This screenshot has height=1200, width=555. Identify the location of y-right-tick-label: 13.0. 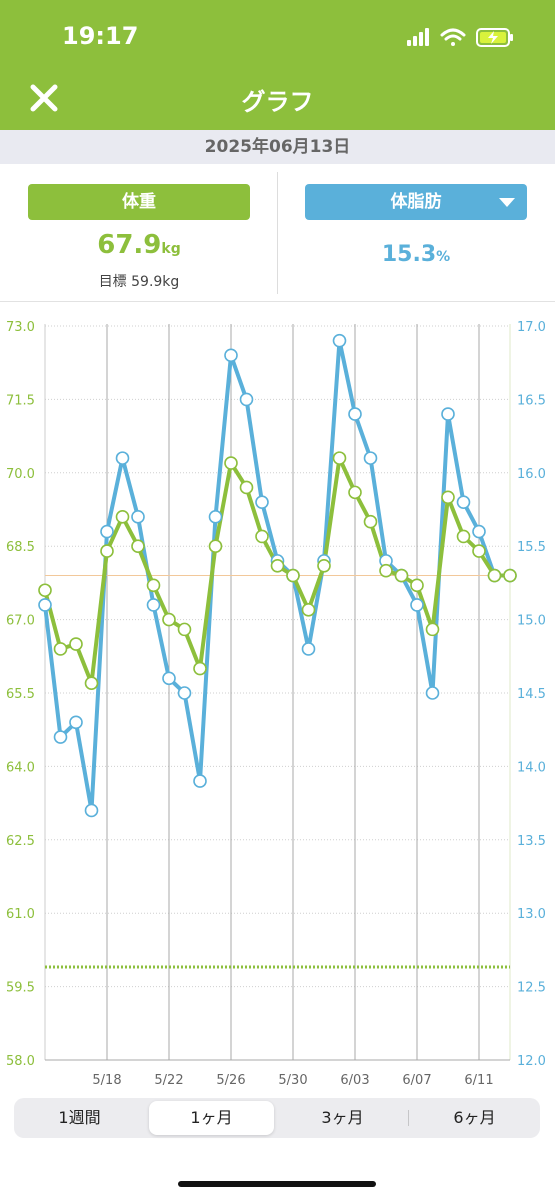
(531, 914).